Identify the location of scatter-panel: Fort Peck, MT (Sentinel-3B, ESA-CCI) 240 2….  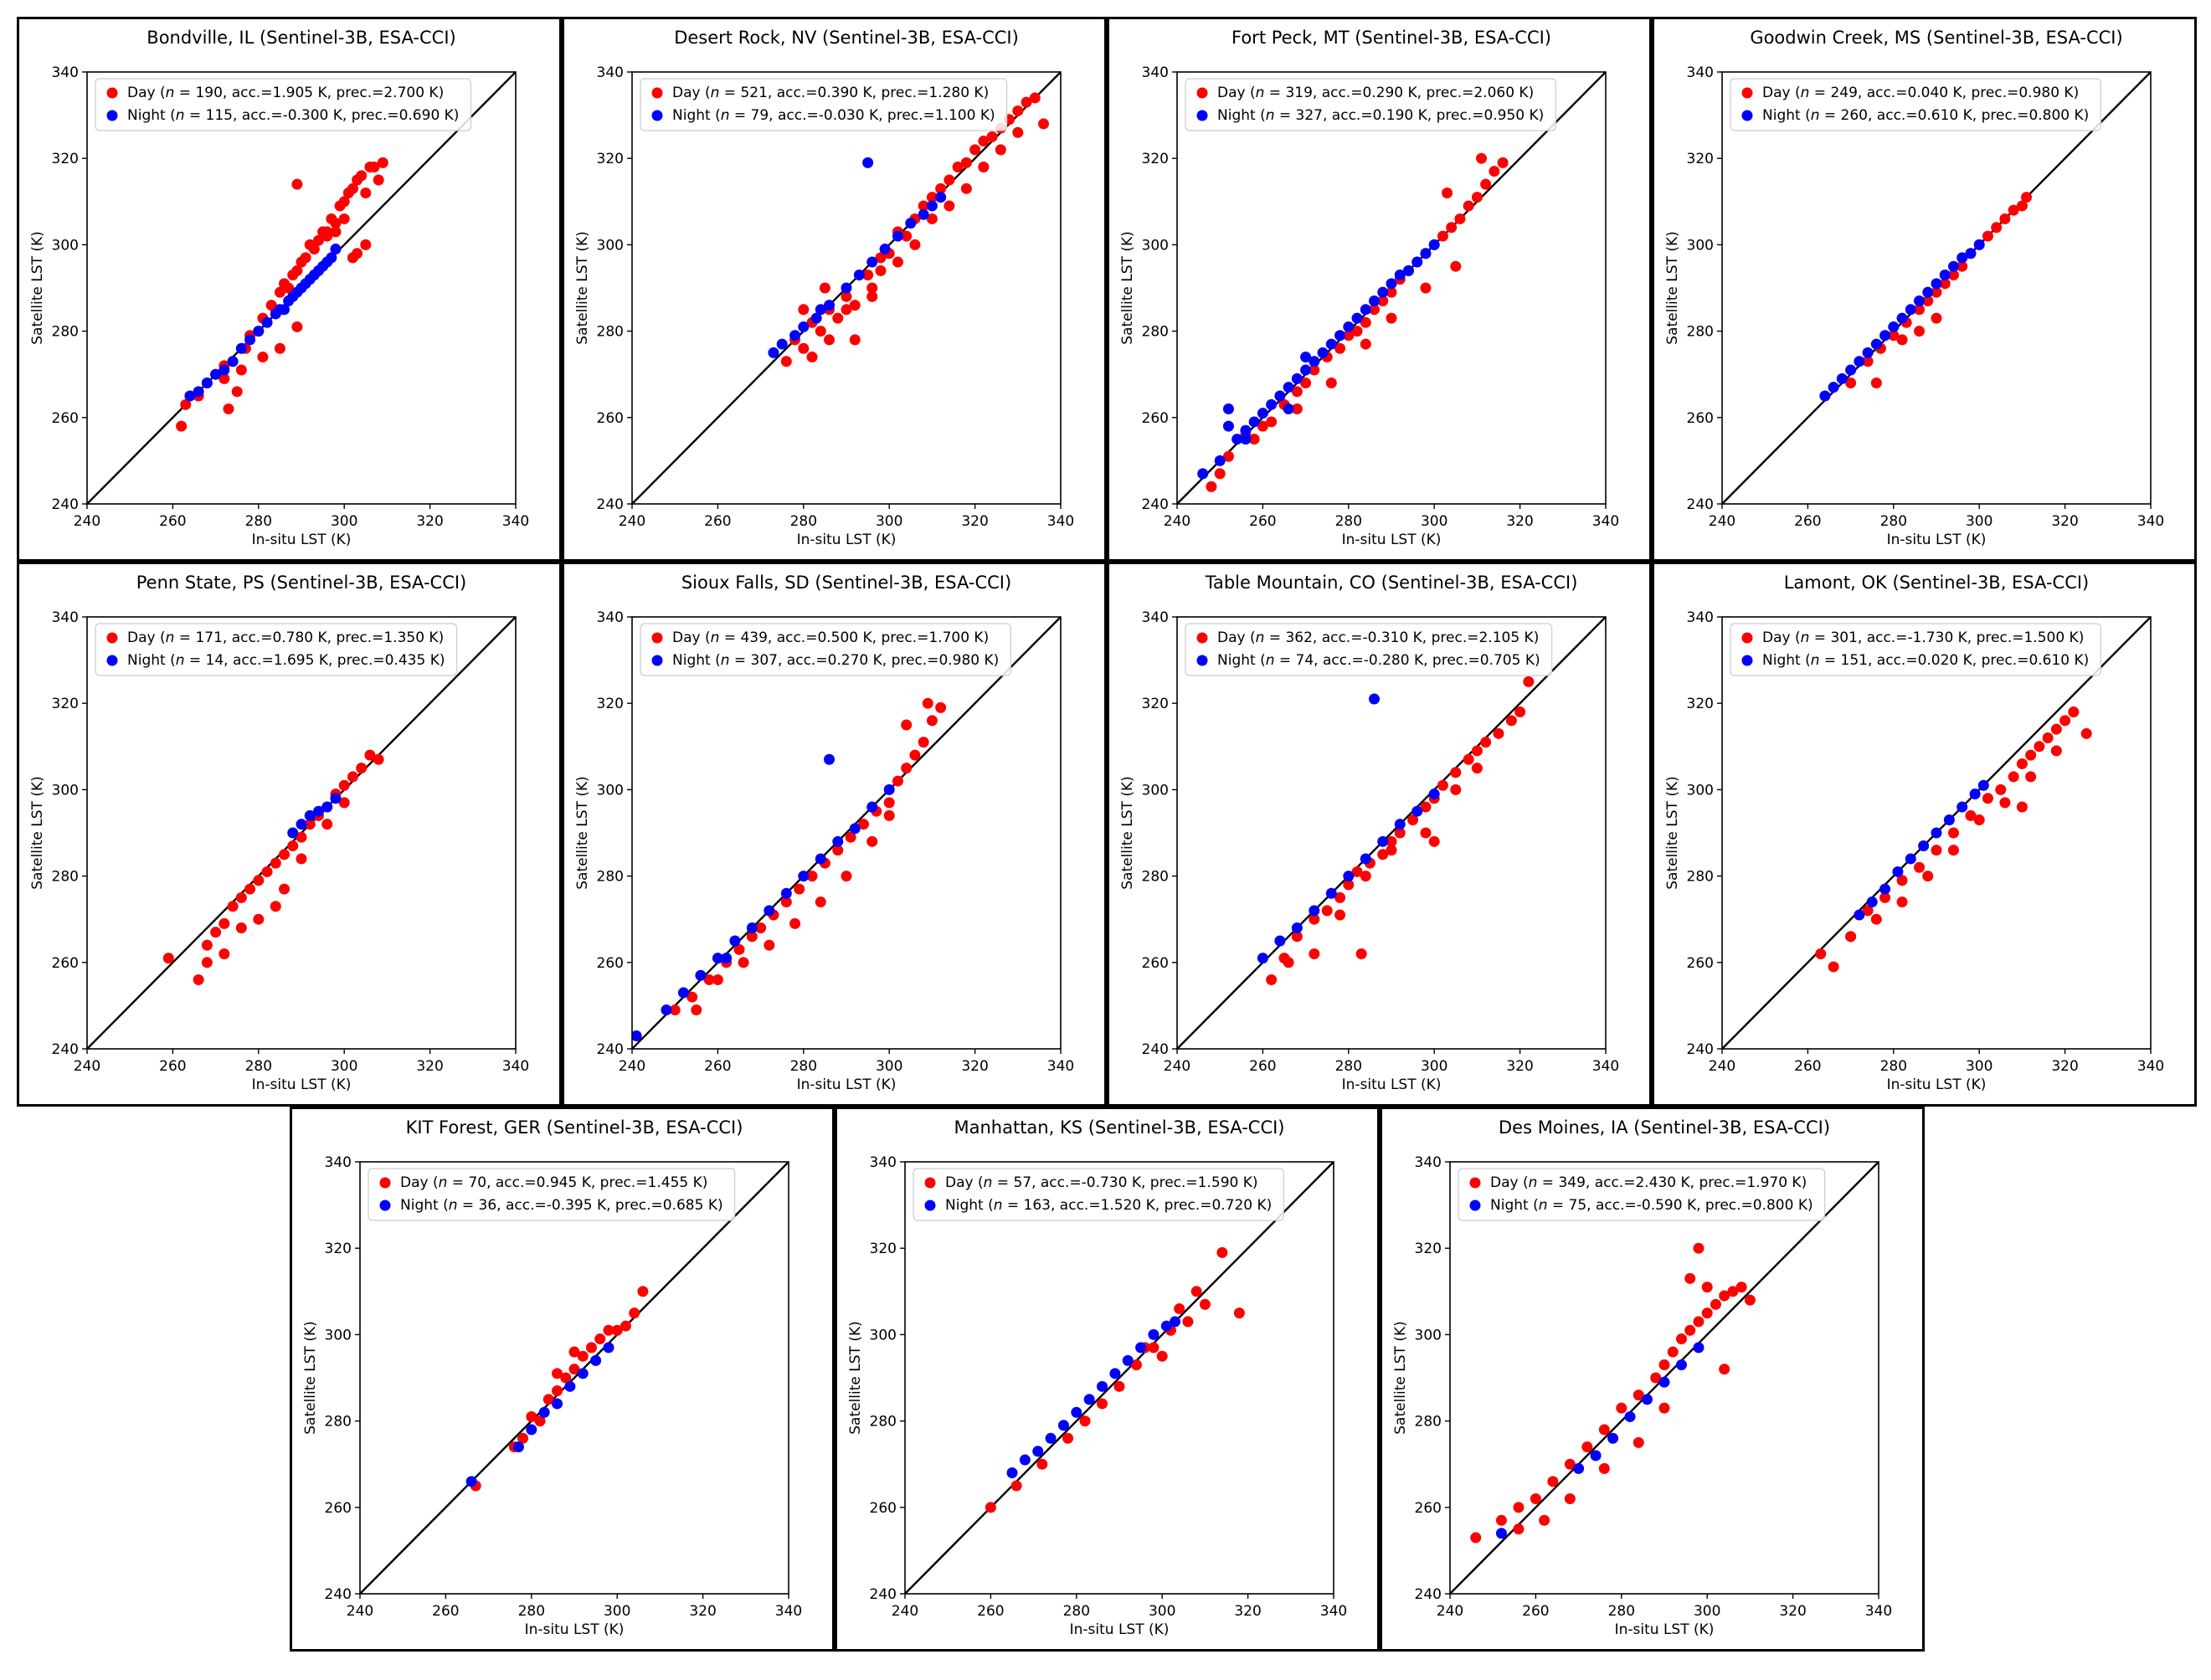
(1379, 289).